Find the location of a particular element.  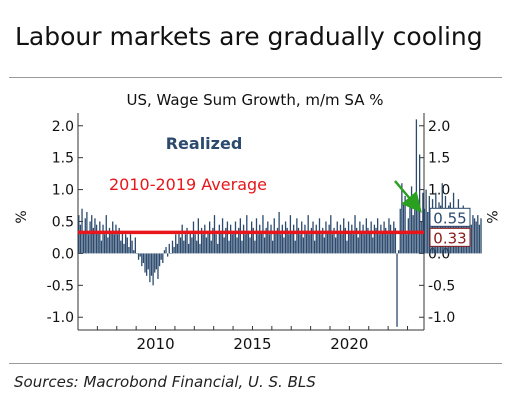

reference-line-label: 2010-2019 Average is located at coordinates (188, 184).